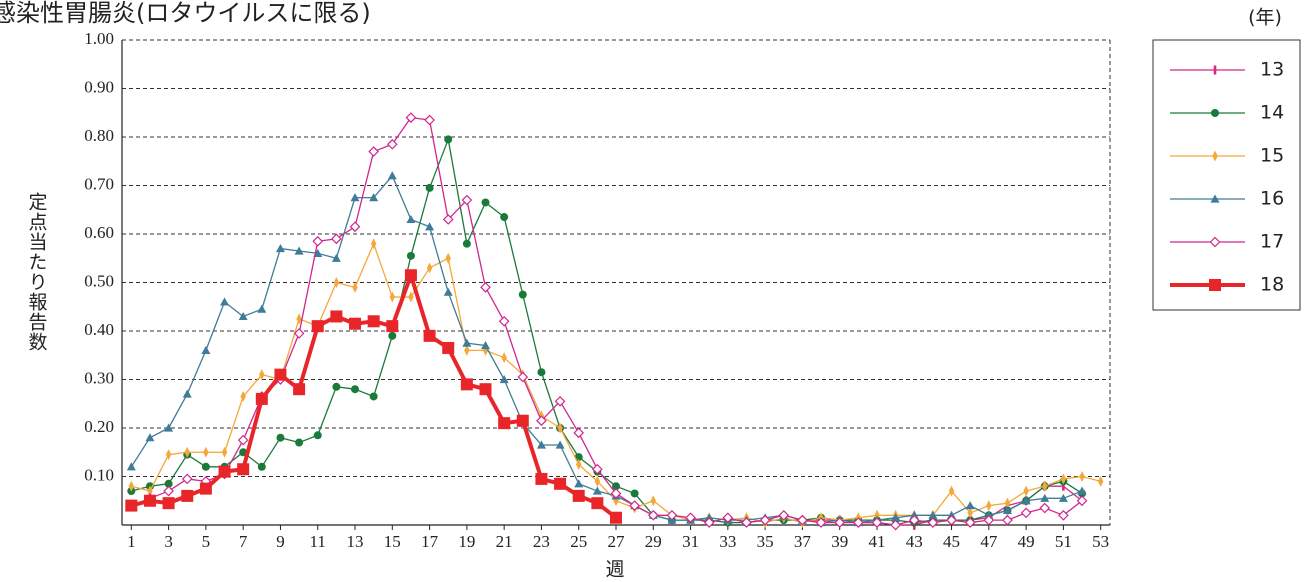 The width and height of the screenshot is (1307, 582). Describe the element at coordinates (614, 570) in the screenshot. I see `x-axis-label: 週` at that location.